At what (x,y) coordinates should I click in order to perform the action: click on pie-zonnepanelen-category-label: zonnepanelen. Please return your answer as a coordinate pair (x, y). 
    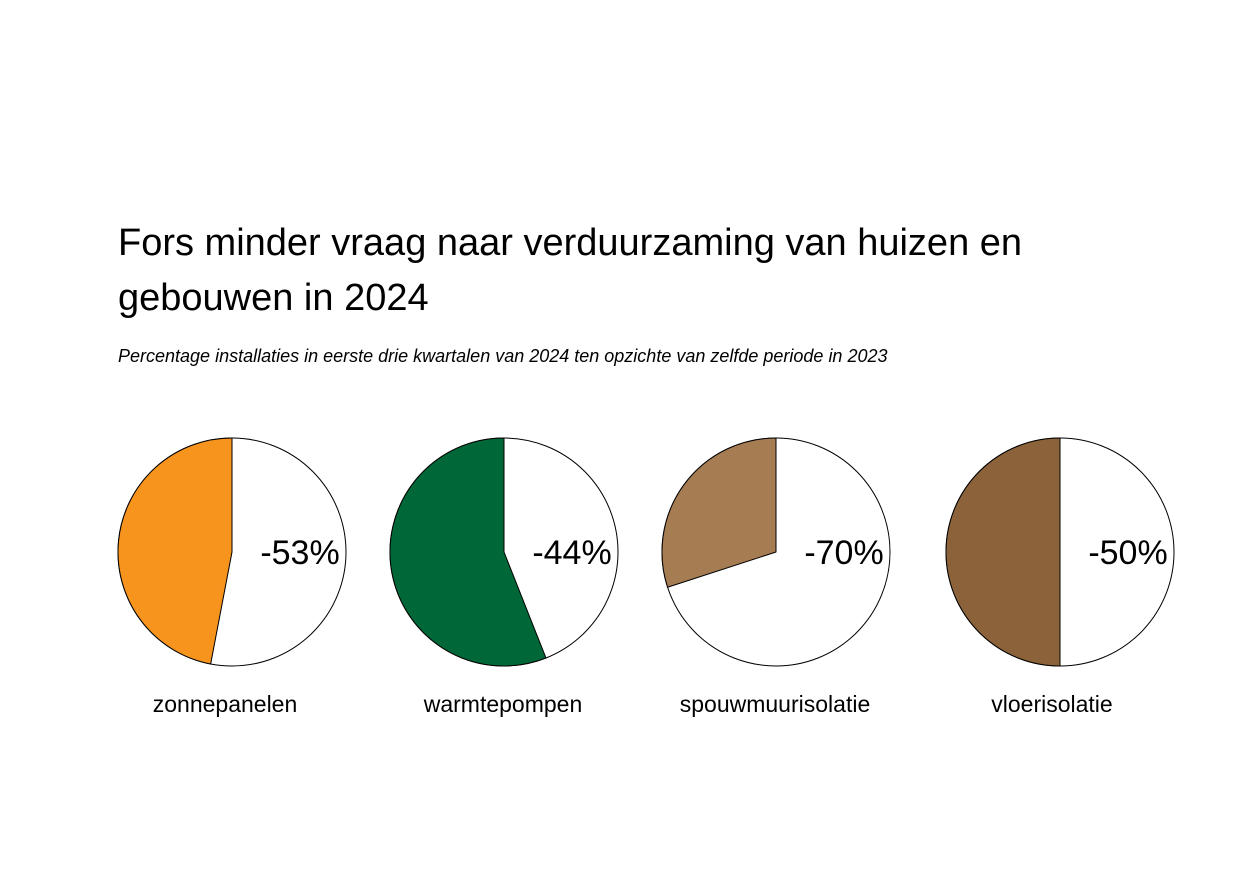
    Looking at the image, I should click on (225, 704).